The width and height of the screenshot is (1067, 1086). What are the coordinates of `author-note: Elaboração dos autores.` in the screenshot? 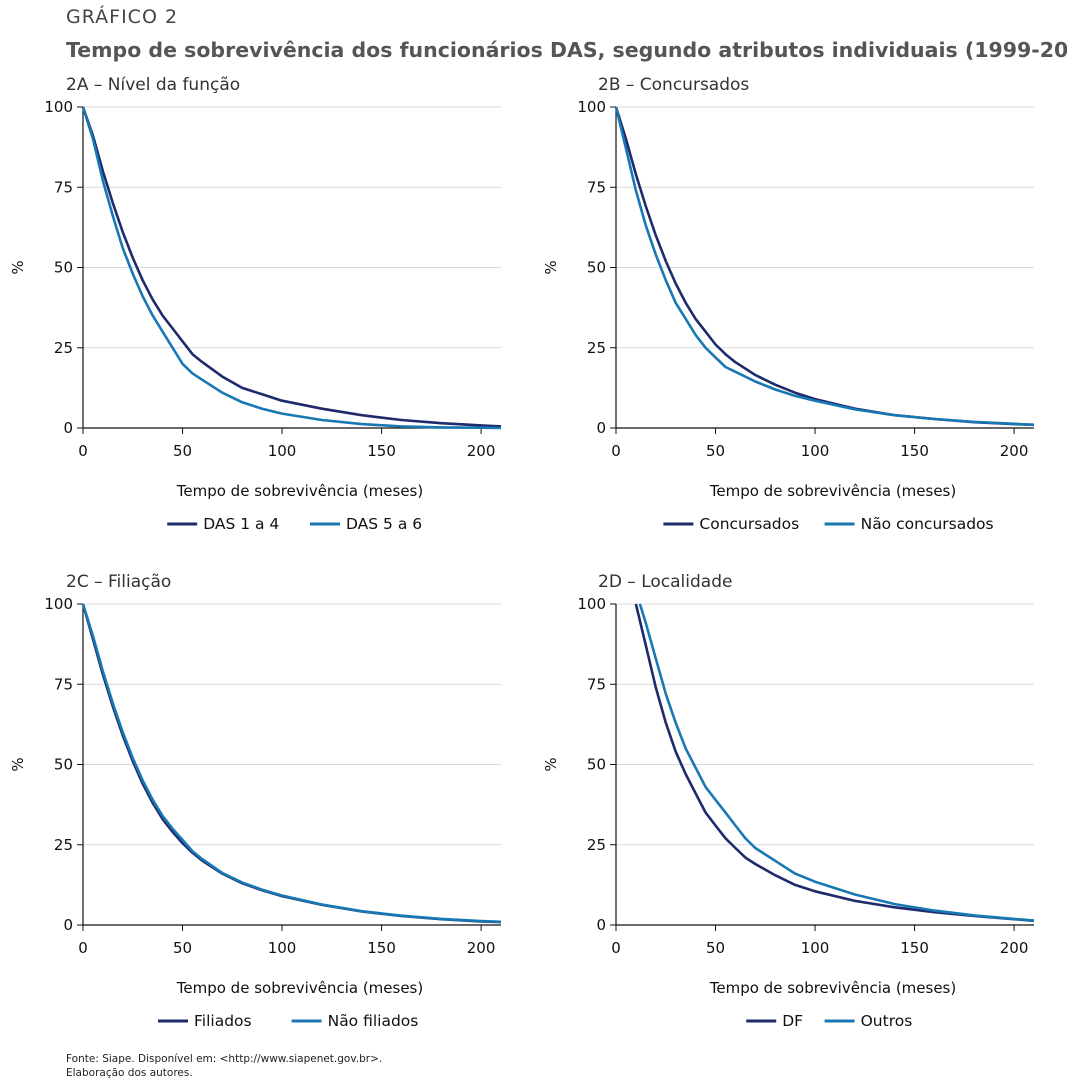 It's located at (129, 1073).